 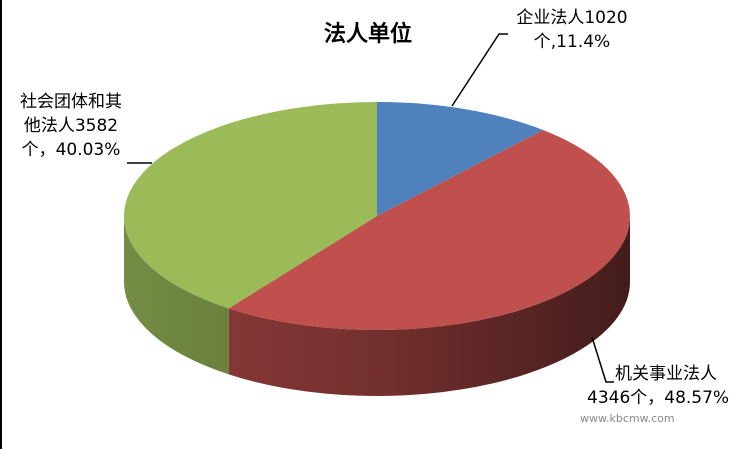 I want to click on label-line: 个，40.03%, so click(x=71, y=150).